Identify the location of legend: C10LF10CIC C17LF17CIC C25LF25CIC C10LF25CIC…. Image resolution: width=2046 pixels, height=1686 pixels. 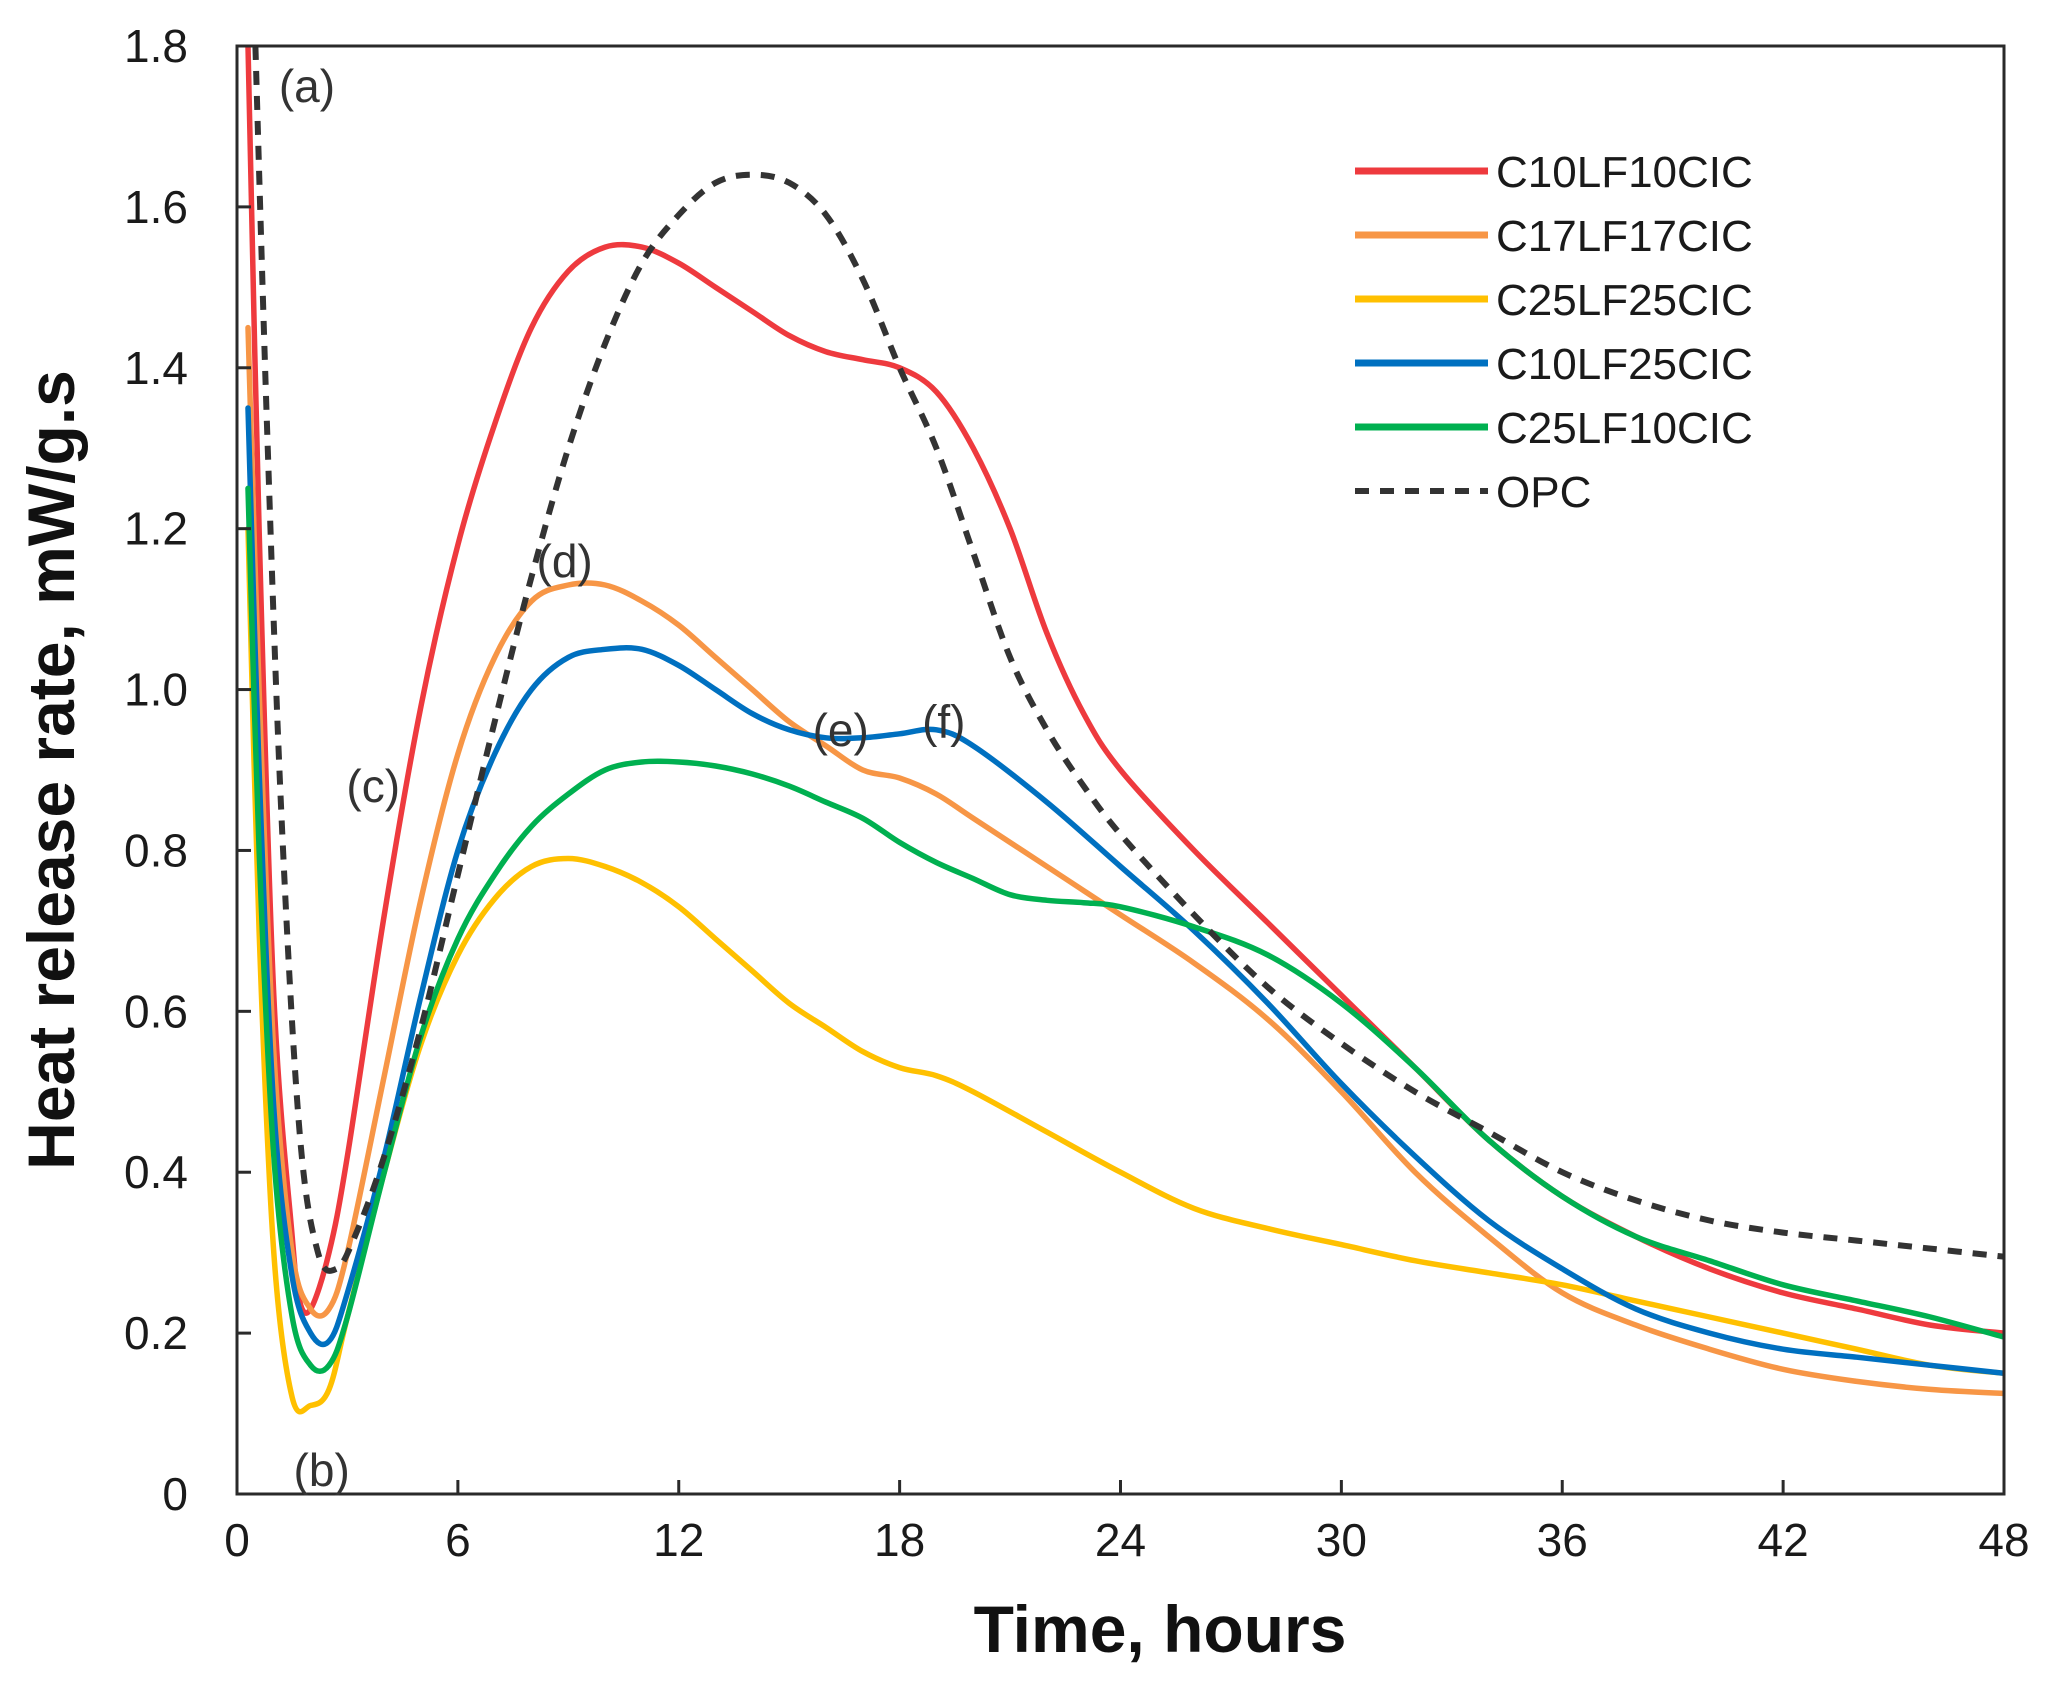
(1554, 332).